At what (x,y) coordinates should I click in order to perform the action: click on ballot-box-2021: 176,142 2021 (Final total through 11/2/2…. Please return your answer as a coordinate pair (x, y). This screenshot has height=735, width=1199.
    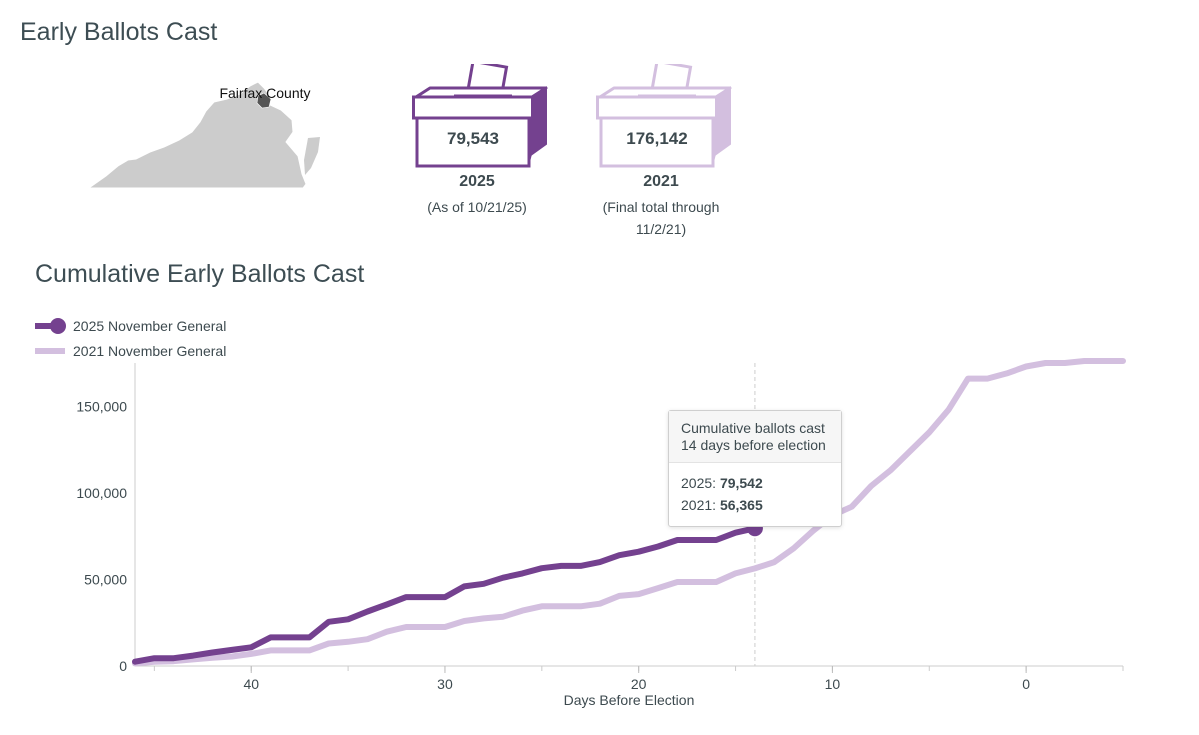
    Looking at the image, I should click on (664, 150).